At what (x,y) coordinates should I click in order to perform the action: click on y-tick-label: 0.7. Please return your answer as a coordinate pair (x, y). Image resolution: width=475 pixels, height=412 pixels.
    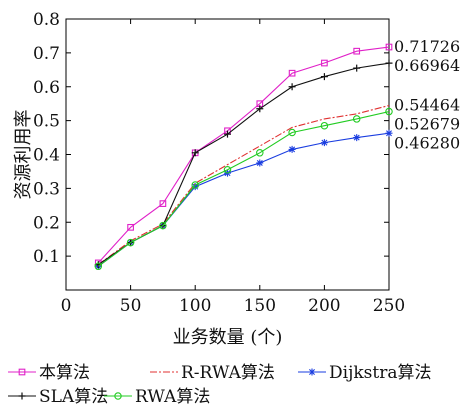
    Looking at the image, I should click on (46, 54).